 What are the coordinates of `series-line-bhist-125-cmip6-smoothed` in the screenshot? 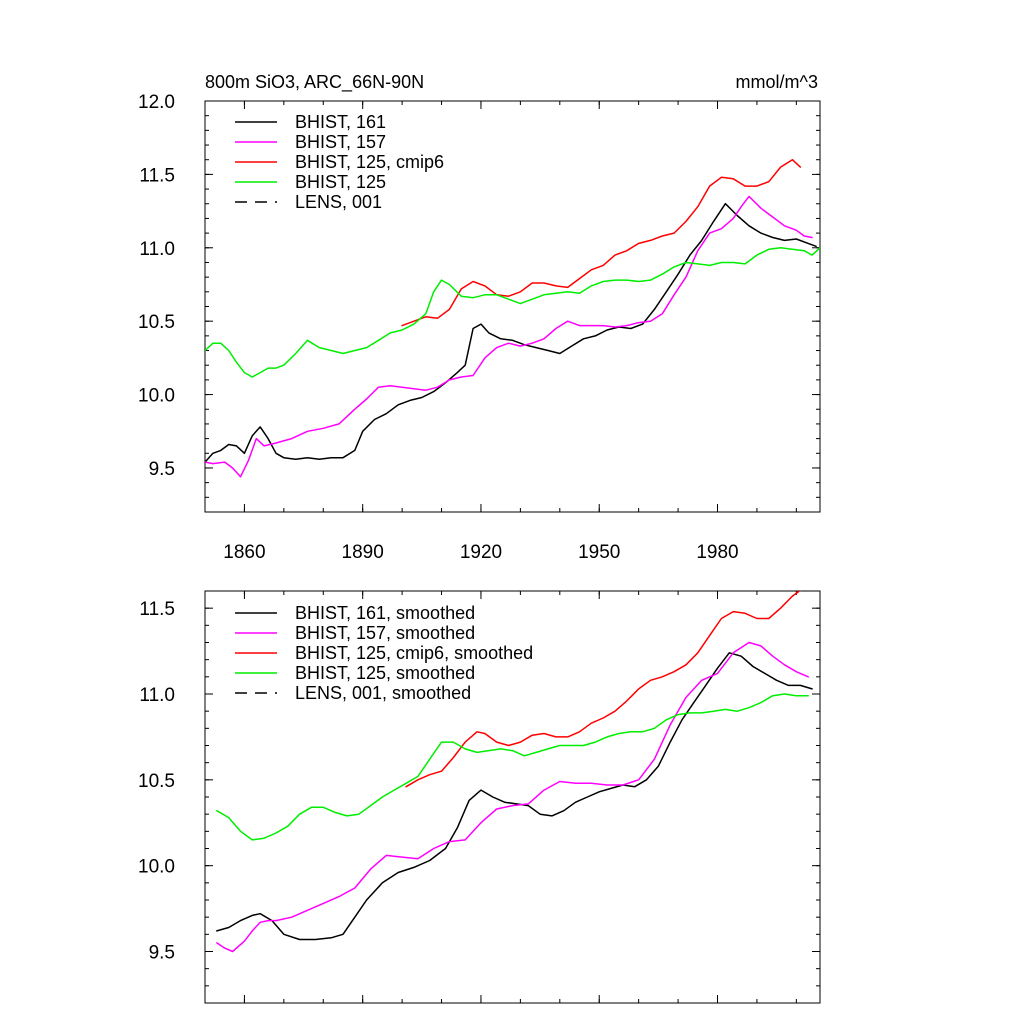 It's located at (603, 689).